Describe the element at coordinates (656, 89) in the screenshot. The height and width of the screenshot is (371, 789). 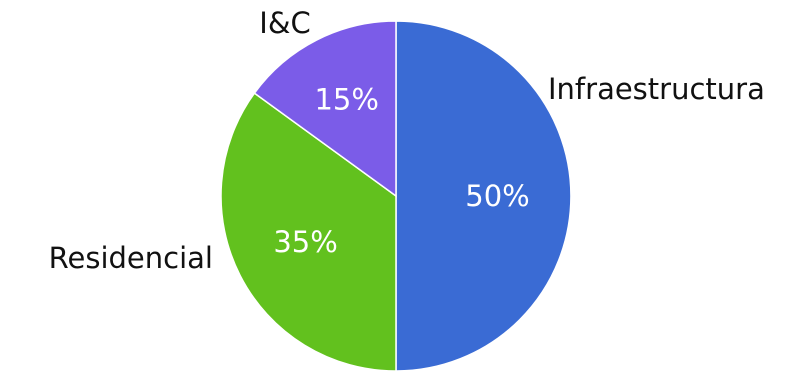
I see `pie-category-label-infraestructura: Infraestructura` at that location.